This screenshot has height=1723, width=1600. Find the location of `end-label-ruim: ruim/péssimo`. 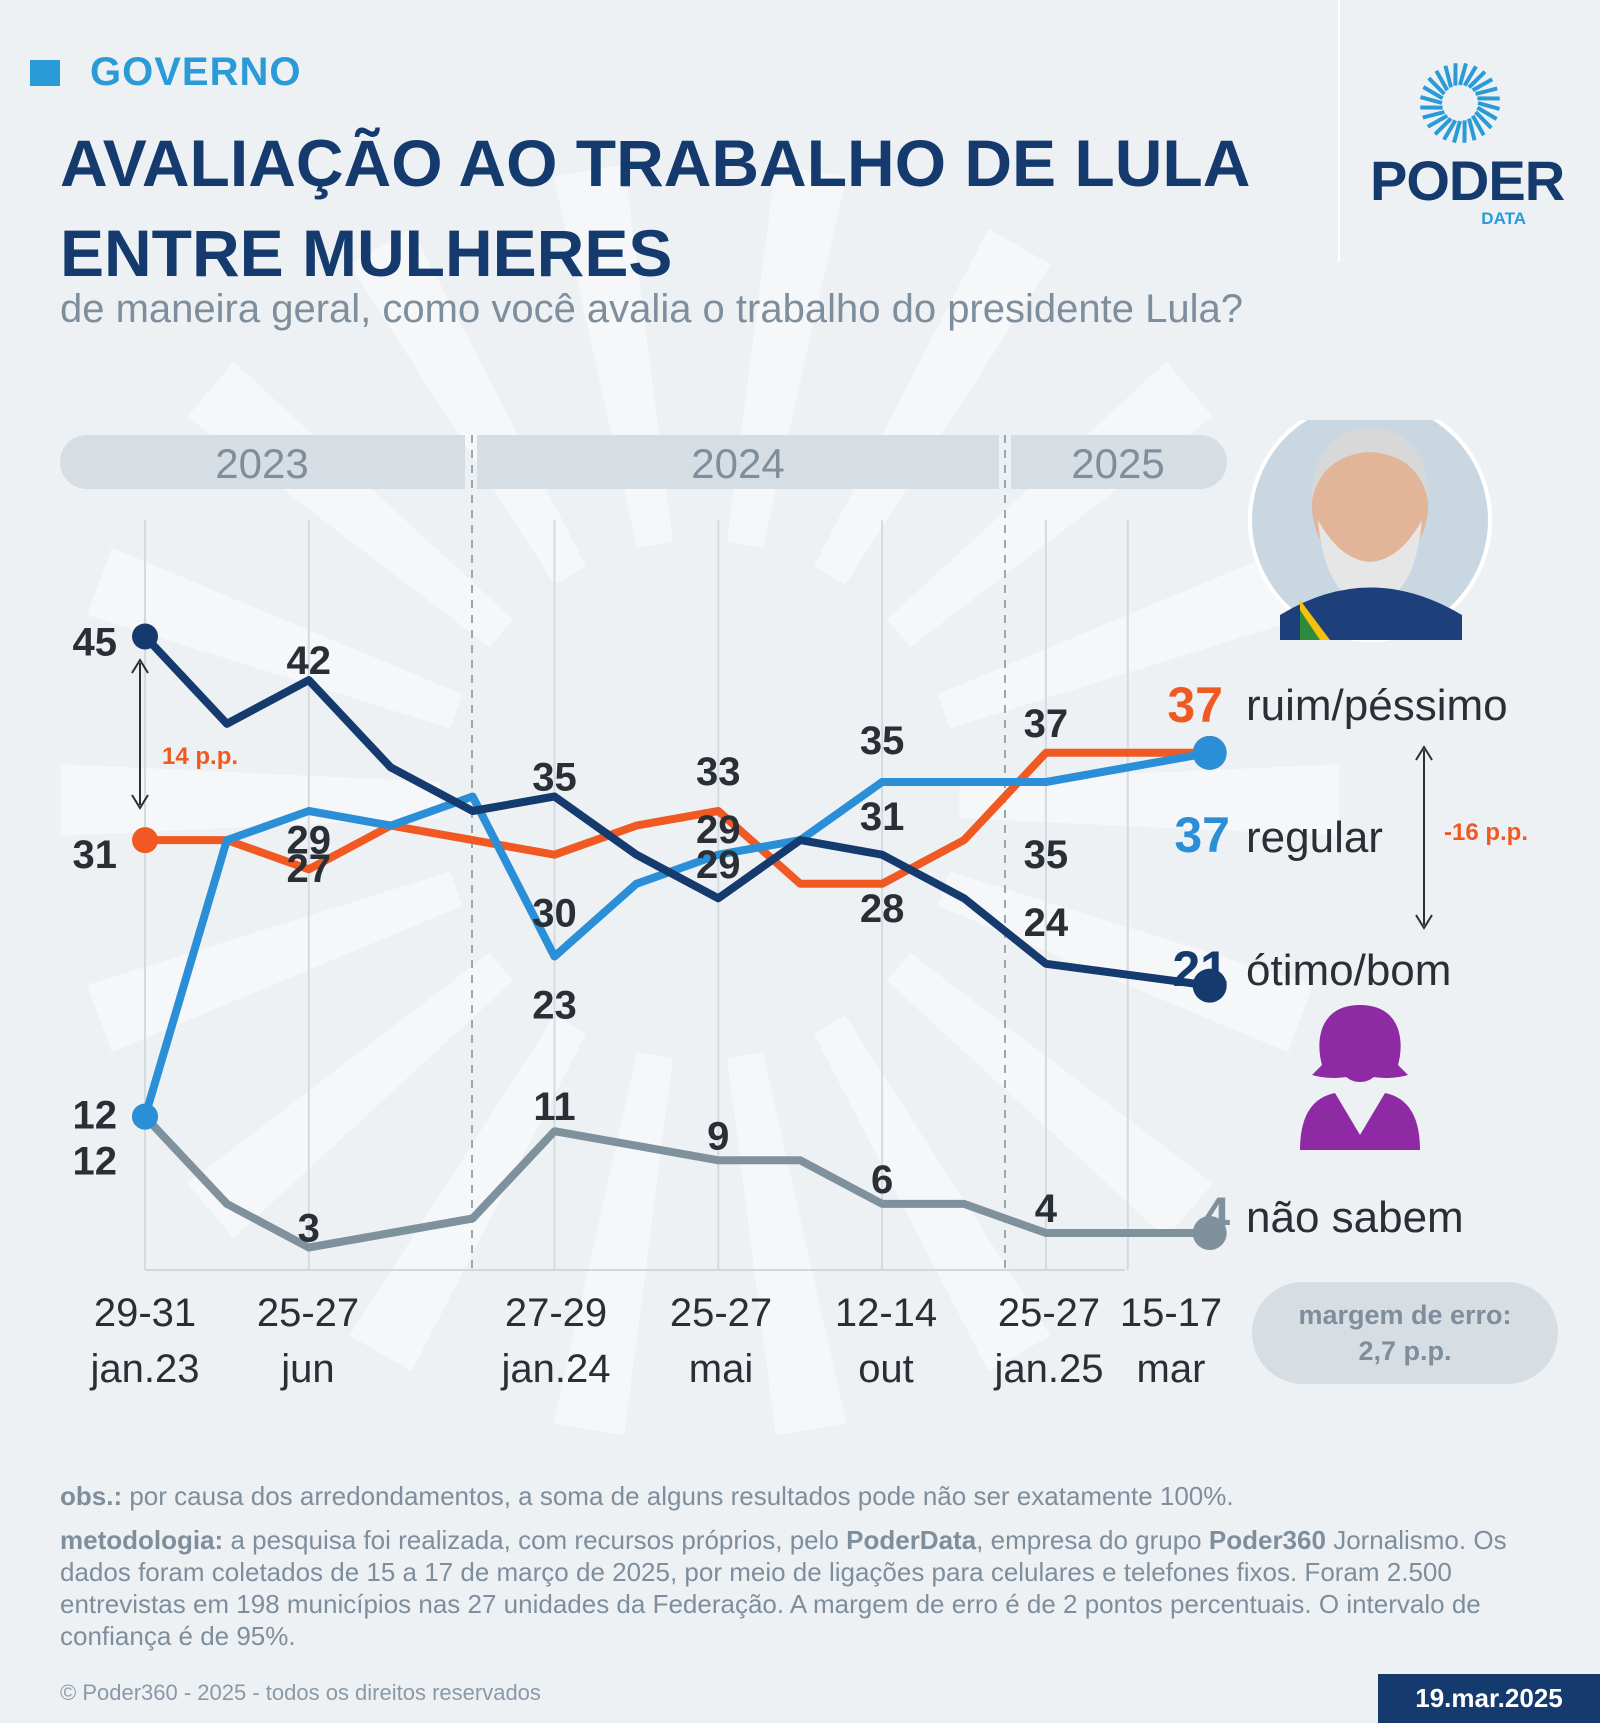

end-label-ruim: ruim/péssimo is located at coordinates (1377, 705).